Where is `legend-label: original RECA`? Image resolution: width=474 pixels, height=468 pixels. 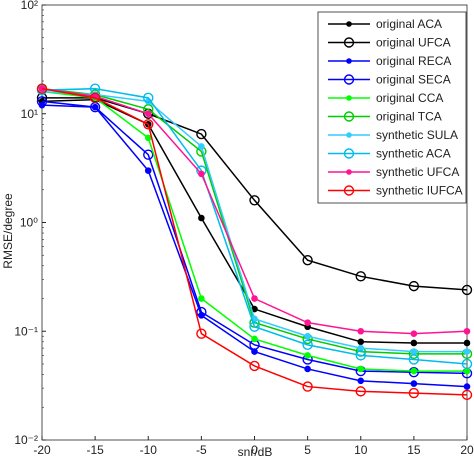
legend-label: original RECA is located at coordinates (413, 61).